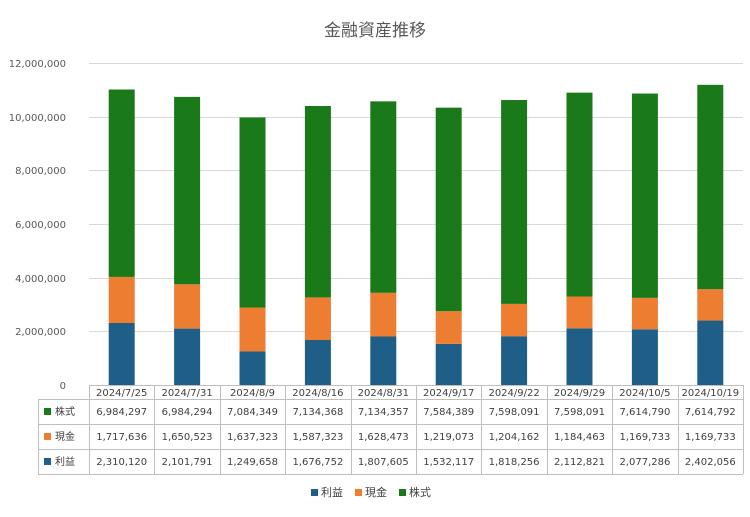 The image size is (750, 517). I want to click on x-tick-label: 2024/9/29, so click(579, 393).